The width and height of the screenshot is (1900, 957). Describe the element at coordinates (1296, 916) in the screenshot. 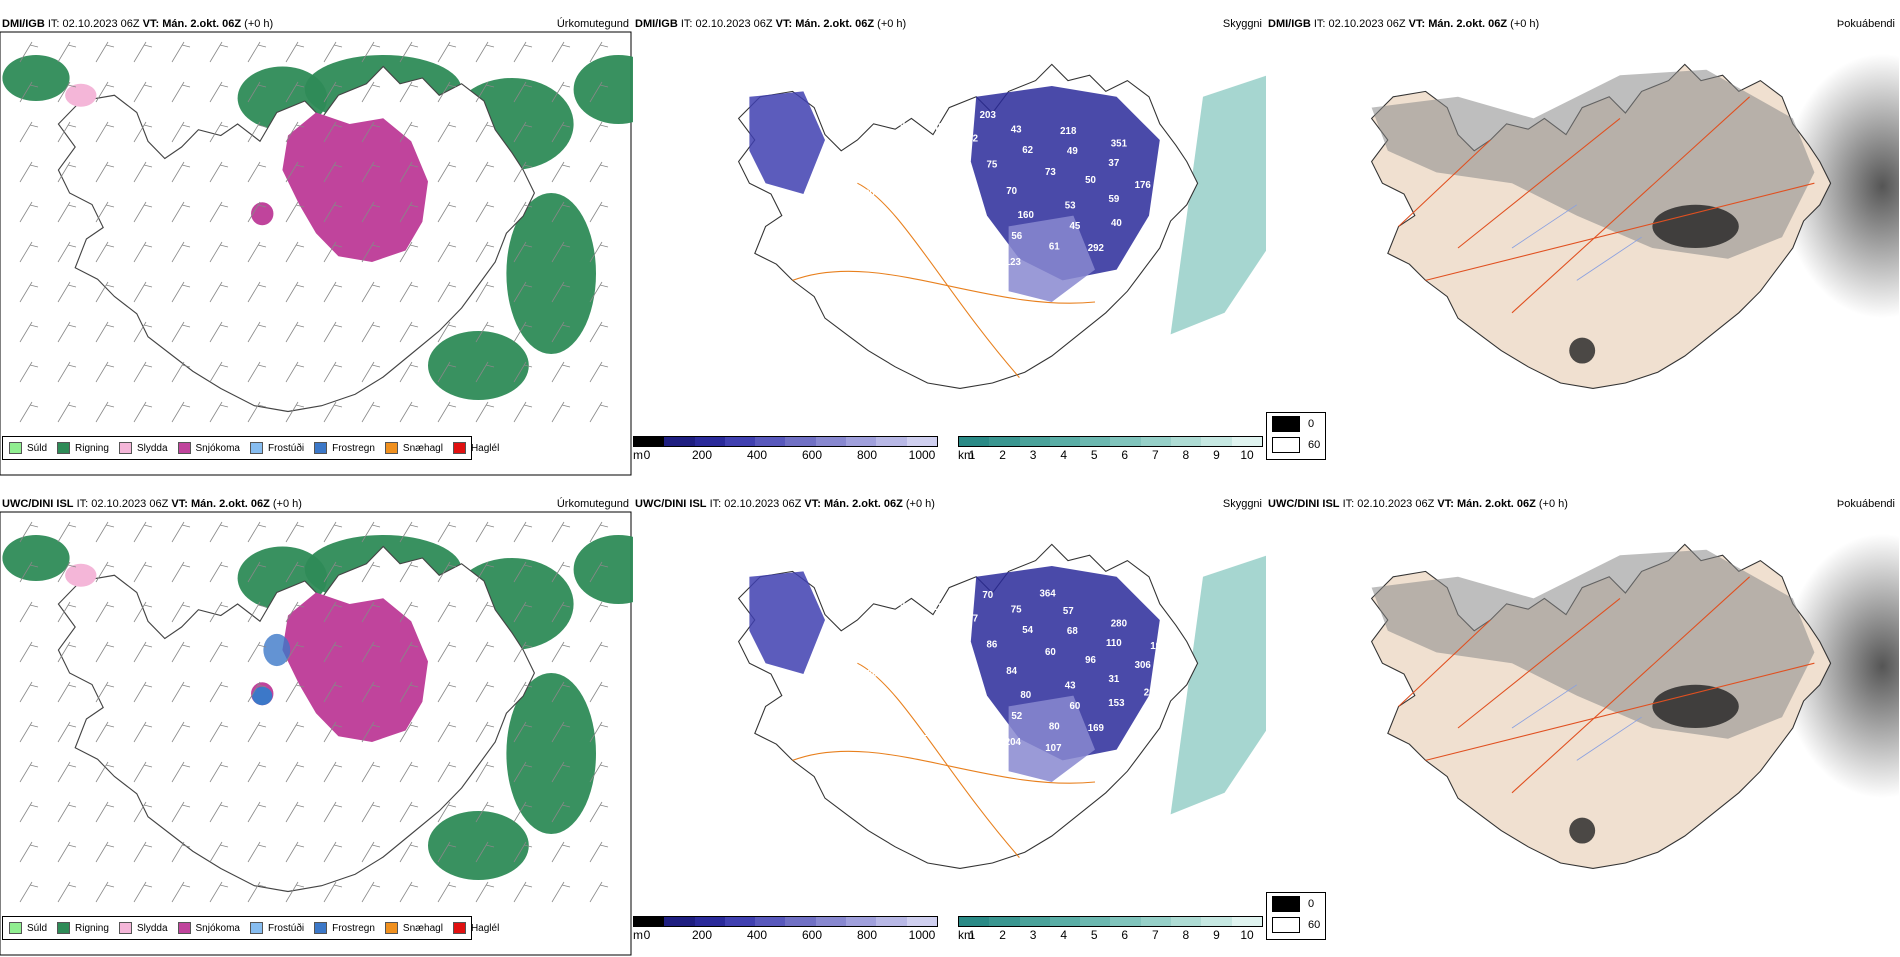

I see `fog-legend: 0 60` at that location.